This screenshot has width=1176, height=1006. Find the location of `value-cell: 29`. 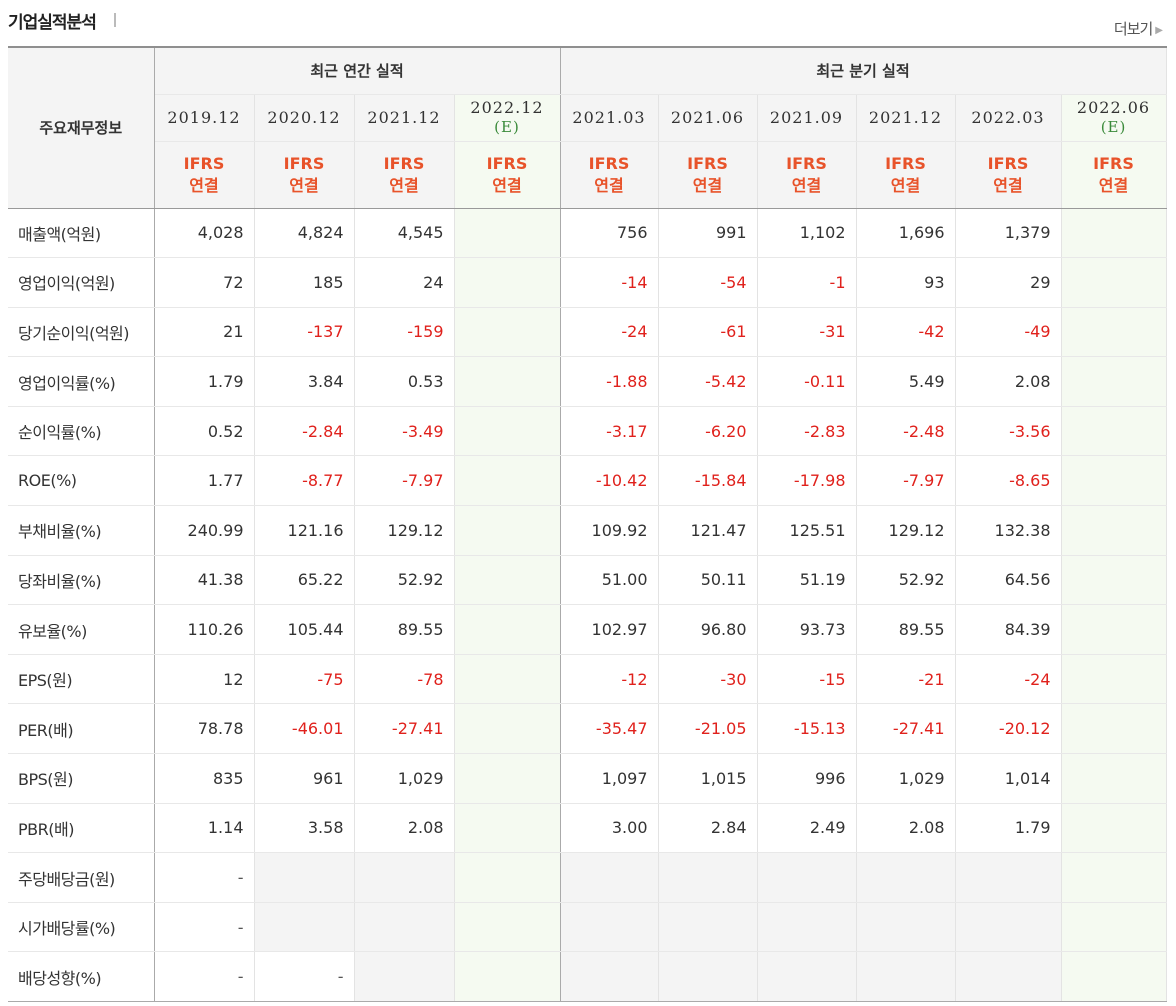

value-cell: 29 is located at coordinates (1008, 282).